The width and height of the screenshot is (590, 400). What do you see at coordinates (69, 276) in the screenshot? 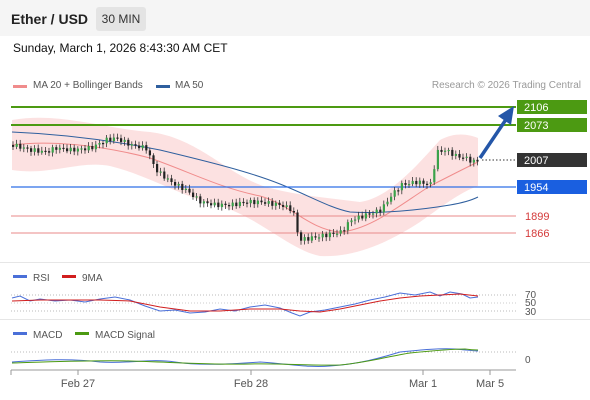
I see `rsi-9ma-legend-swatch` at bounding box center [69, 276].